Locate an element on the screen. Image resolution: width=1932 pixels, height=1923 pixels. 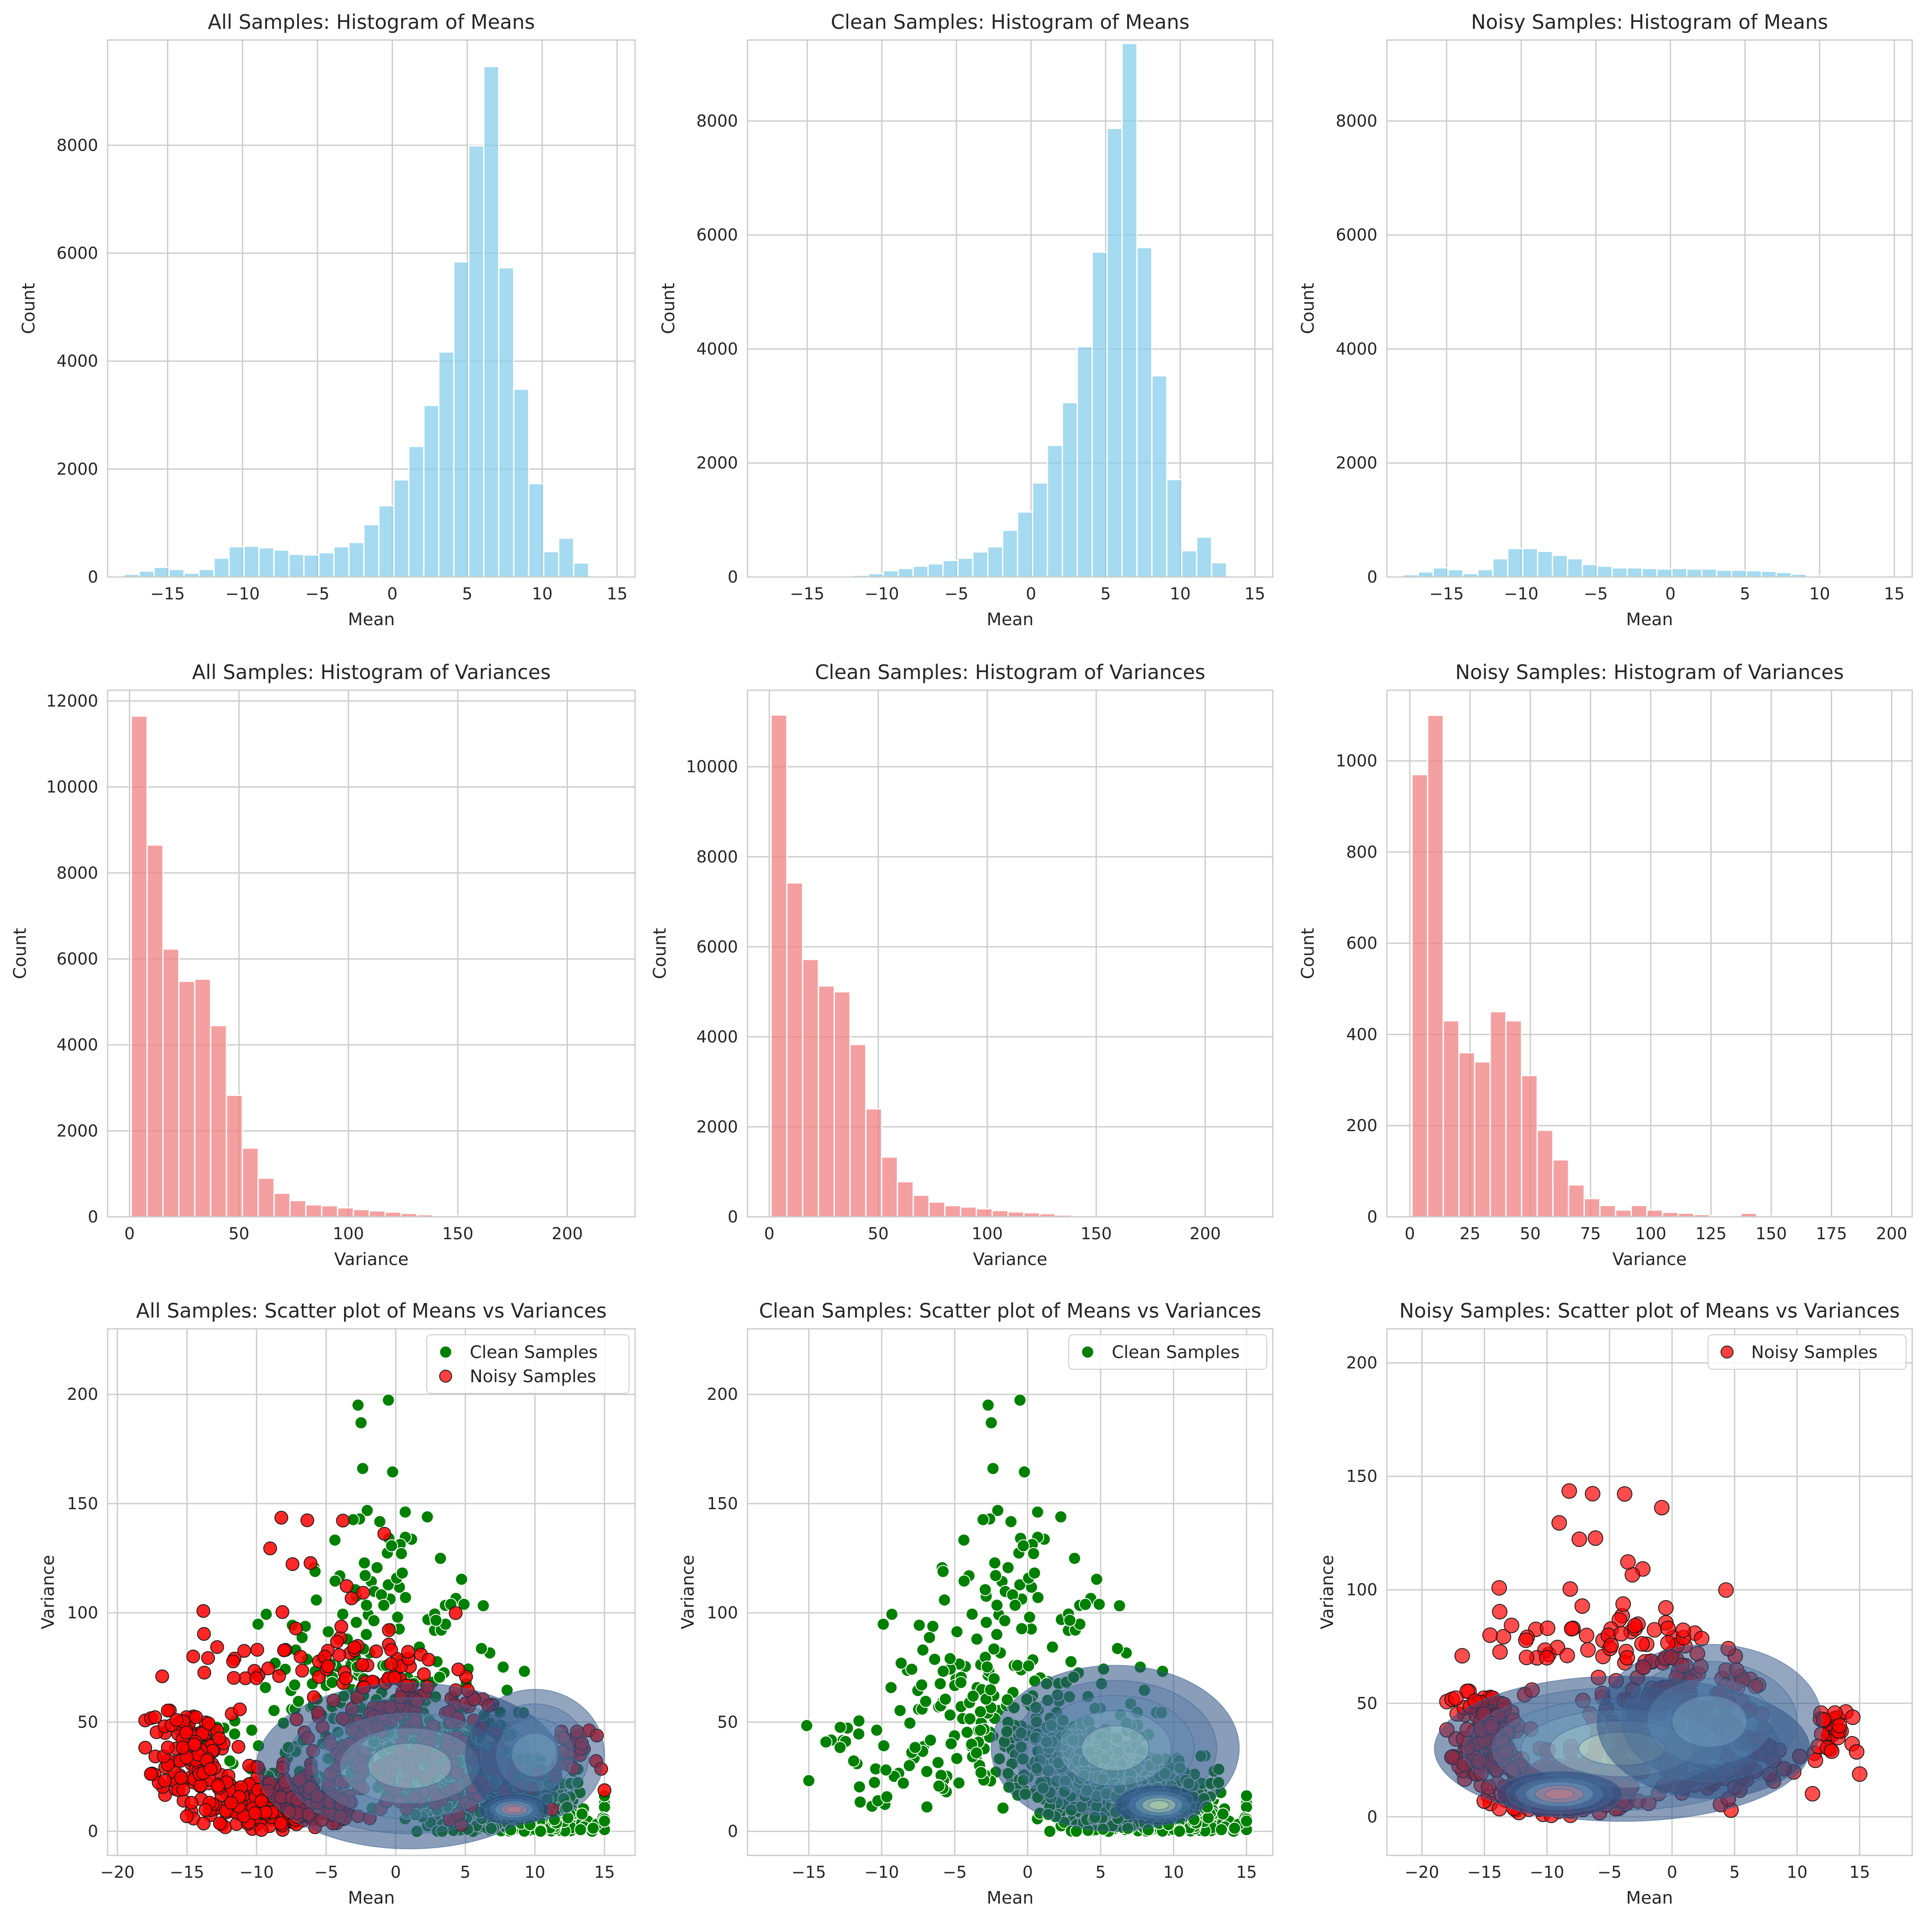
x-tick-label: 100 is located at coordinates (348, 1233).